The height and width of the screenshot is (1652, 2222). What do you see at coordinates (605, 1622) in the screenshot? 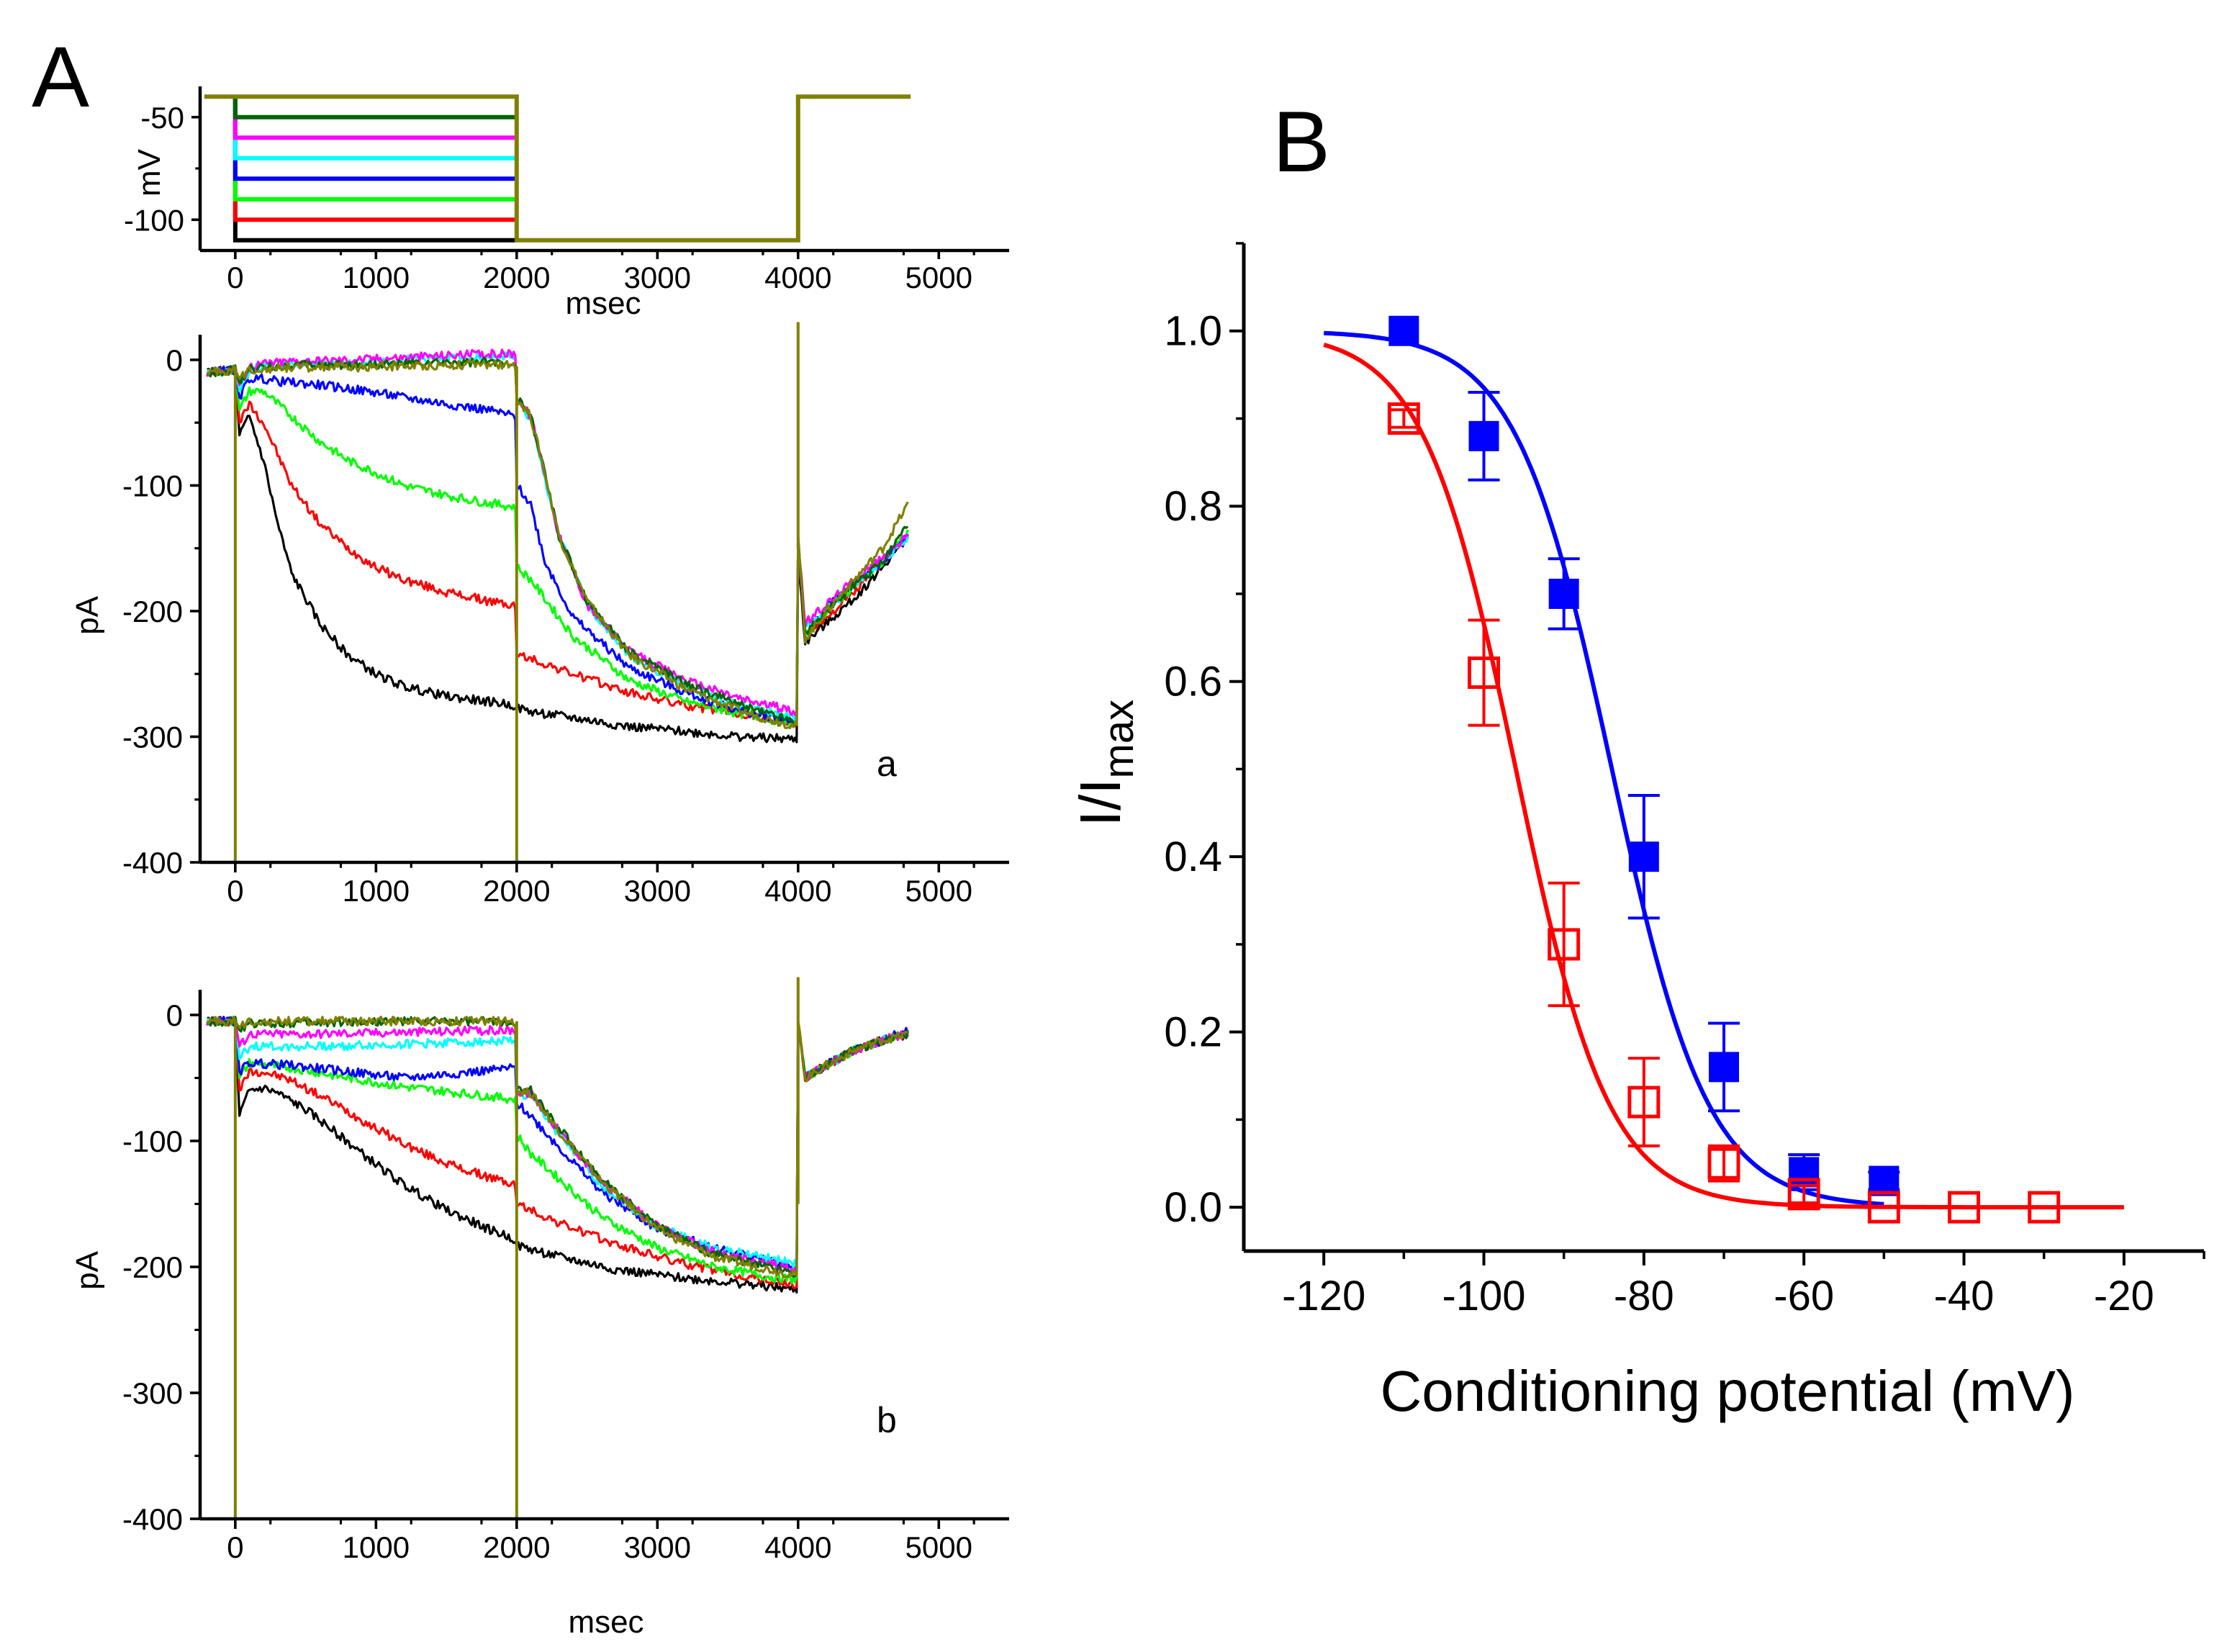
I see `trace-b-x-label: msec` at bounding box center [605, 1622].